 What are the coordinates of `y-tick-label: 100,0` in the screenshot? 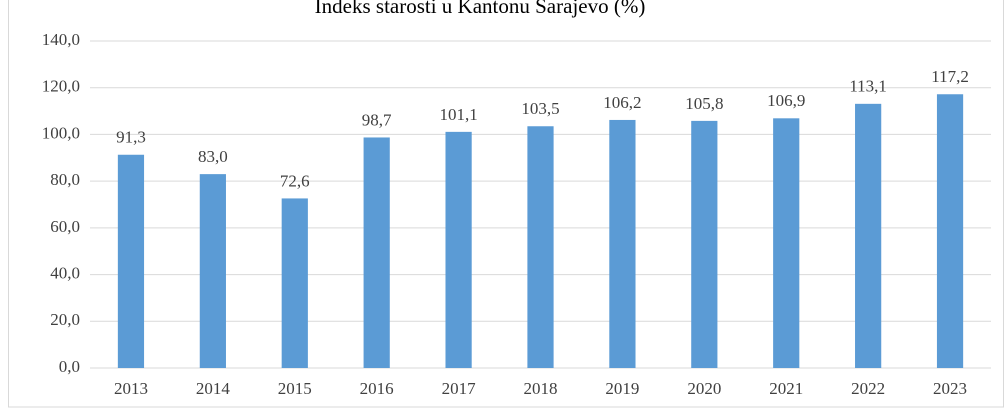 It's located at (61, 132).